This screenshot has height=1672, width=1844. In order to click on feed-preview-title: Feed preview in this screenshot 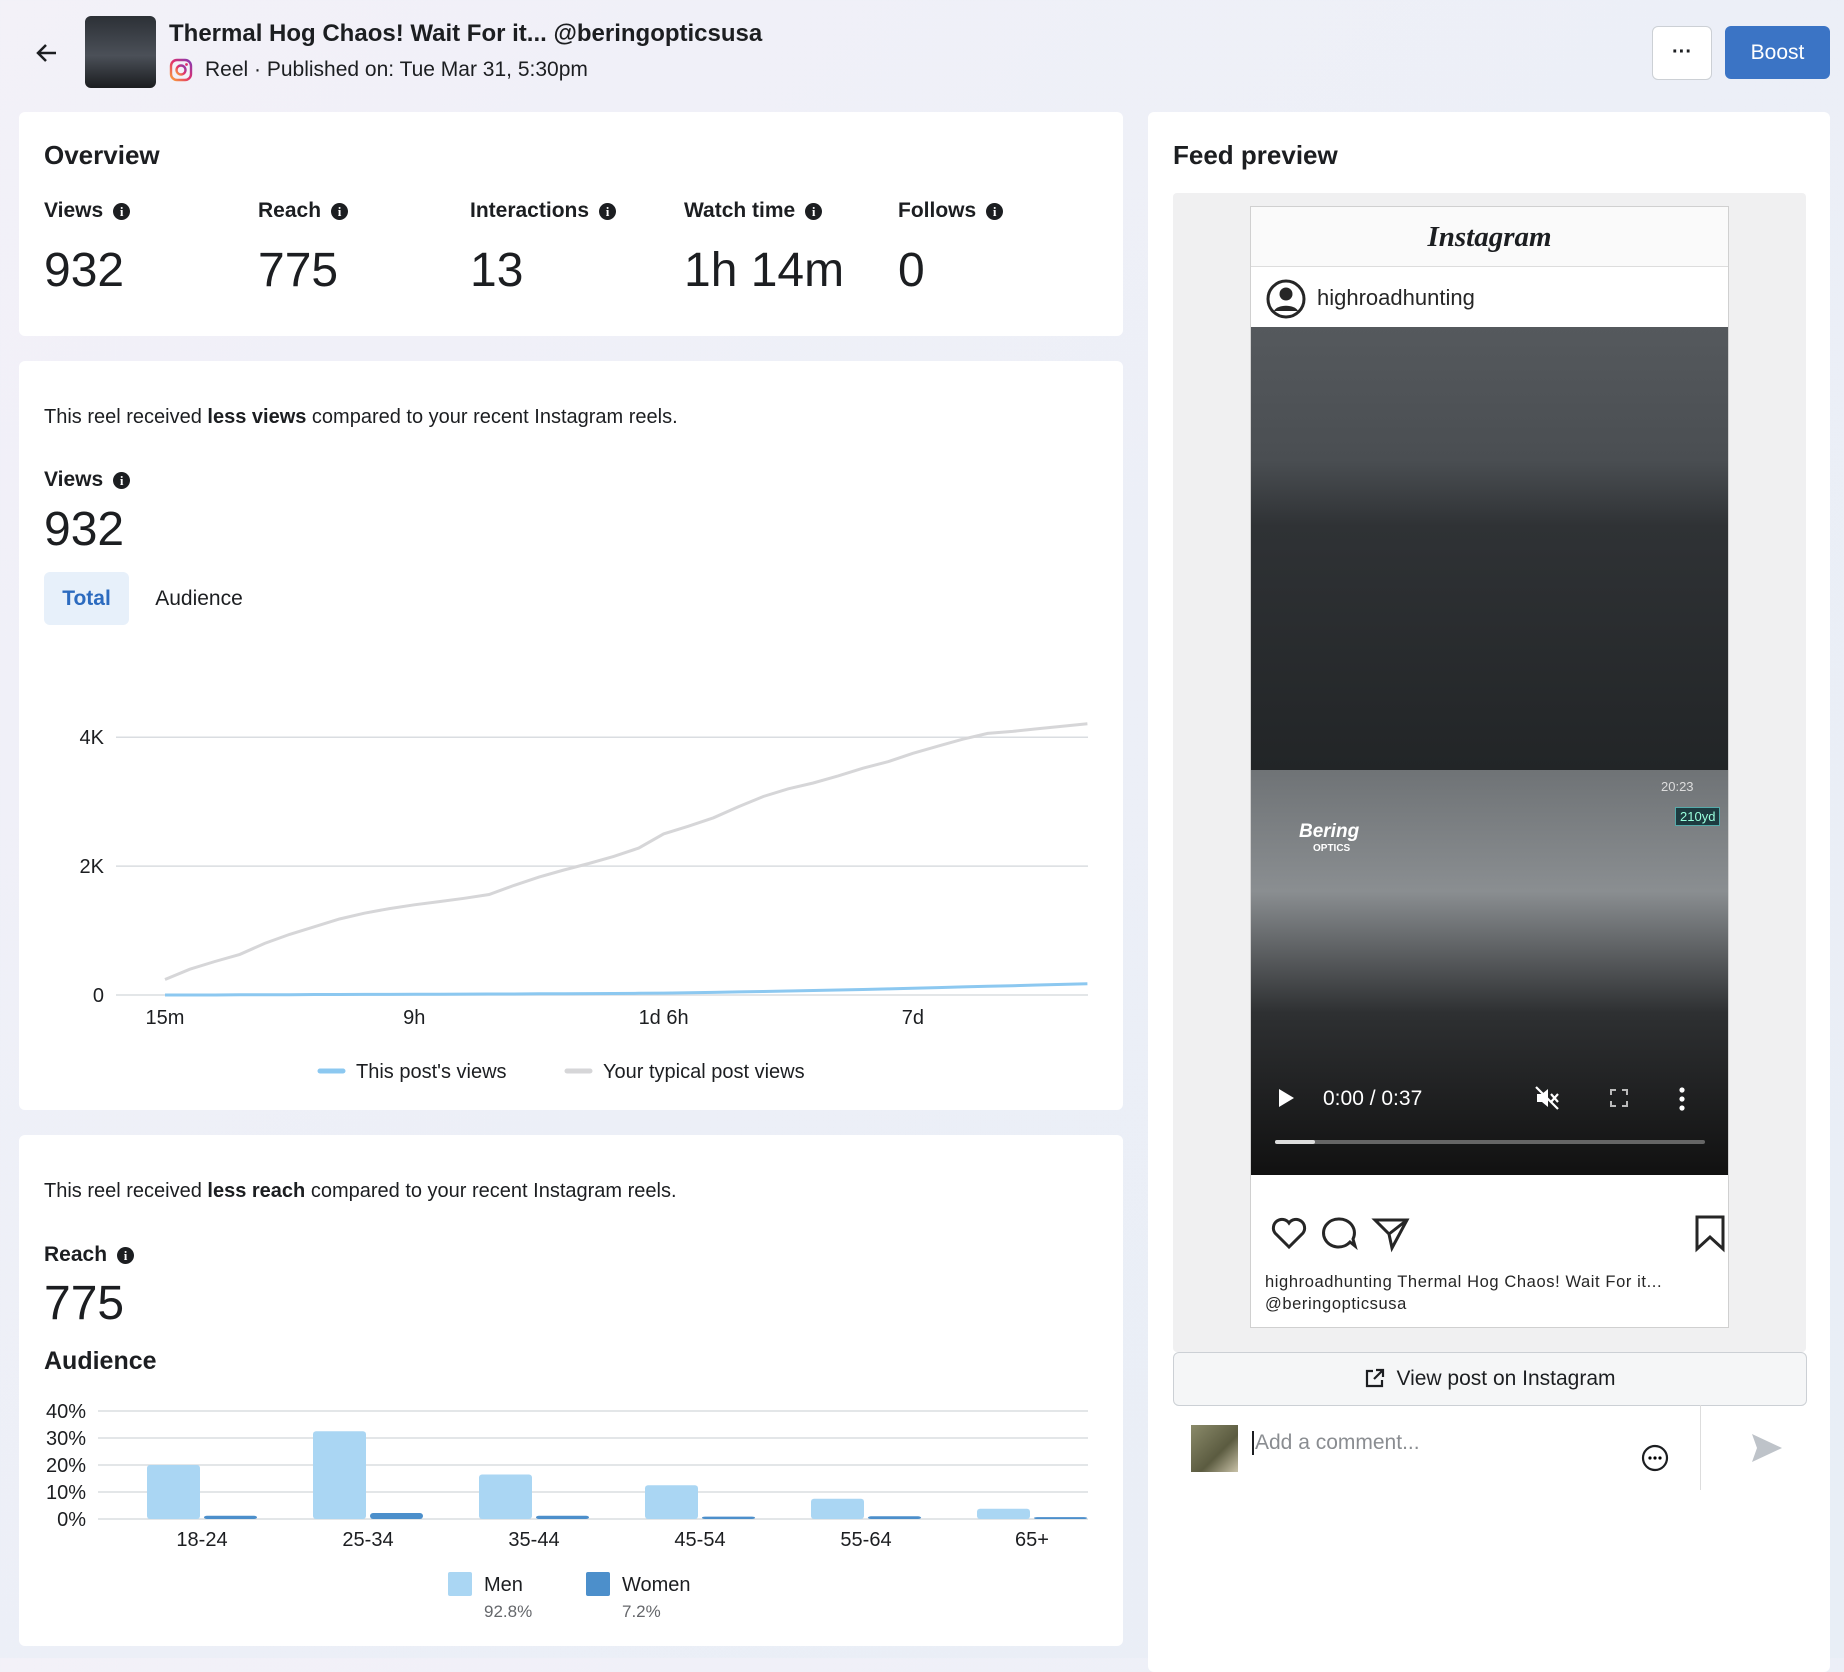, I will do `click(1255, 155)`.